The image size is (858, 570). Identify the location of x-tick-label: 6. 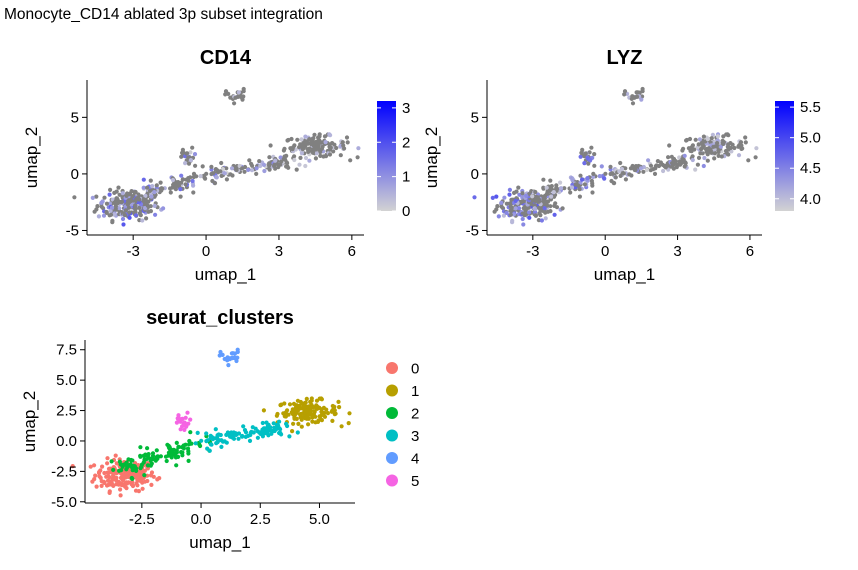
(750, 251).